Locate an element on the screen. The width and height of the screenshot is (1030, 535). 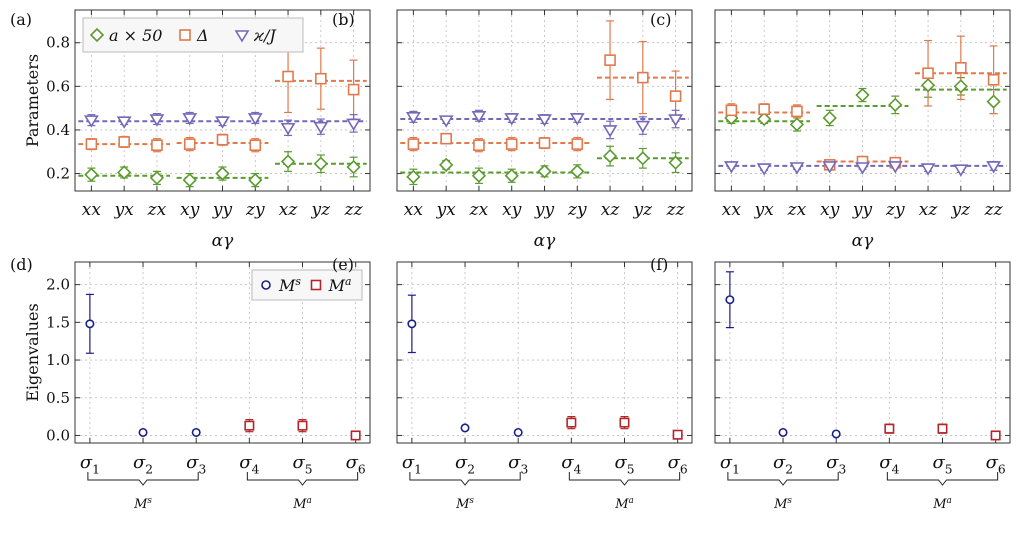
x-tick-label-σ3-base: σ is located at coordinates (832, 462).